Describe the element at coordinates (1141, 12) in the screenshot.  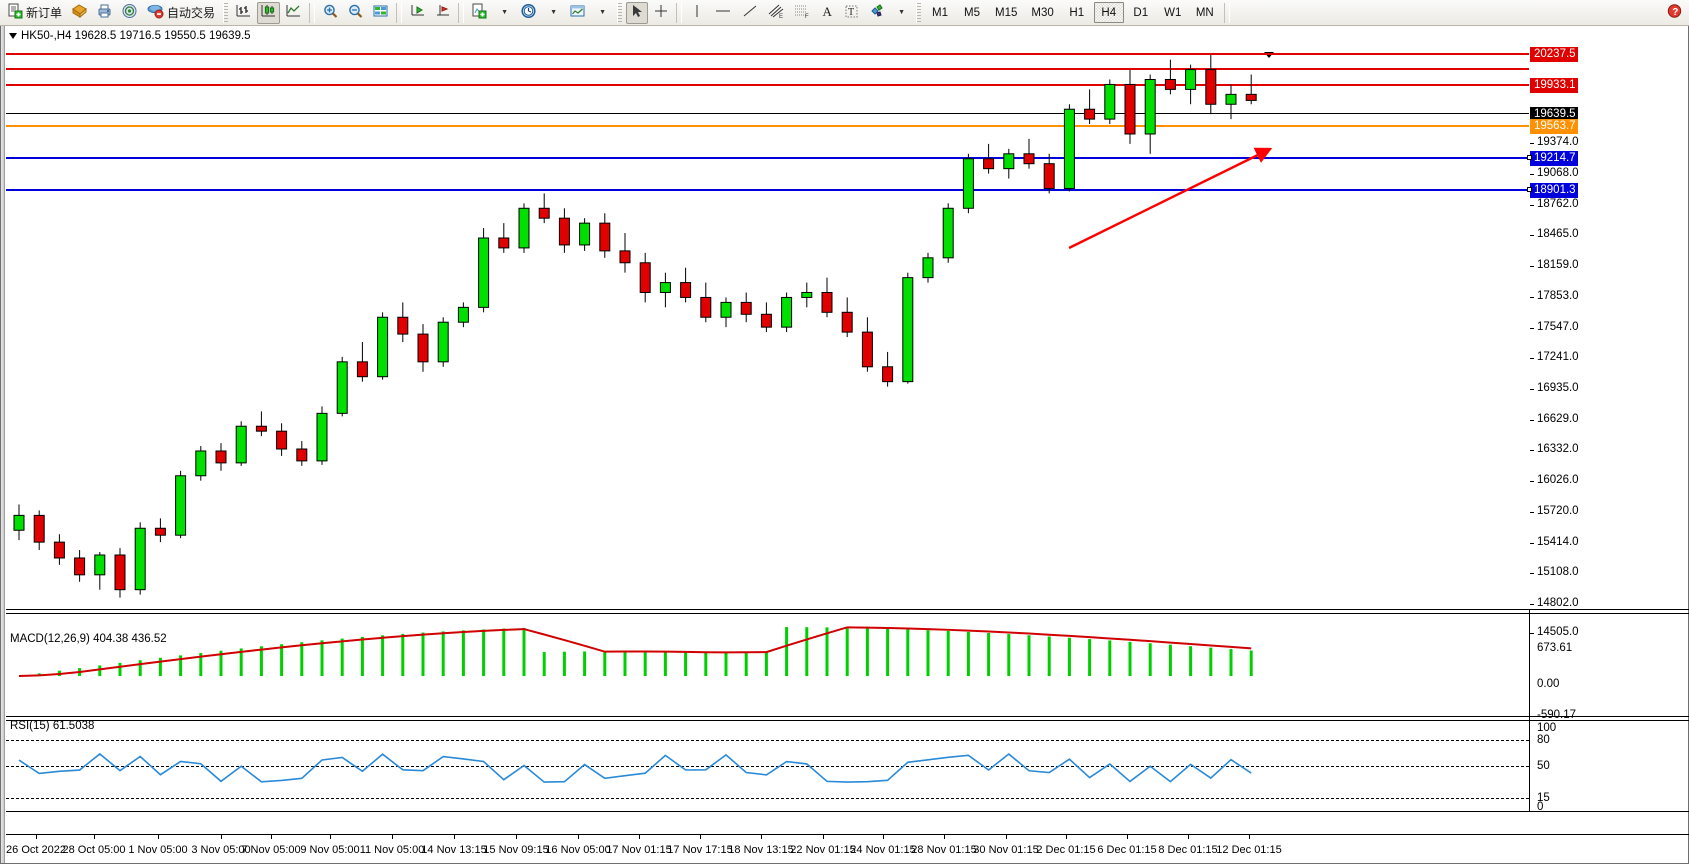
I see `timeframe-button-d1: D1` at that location.